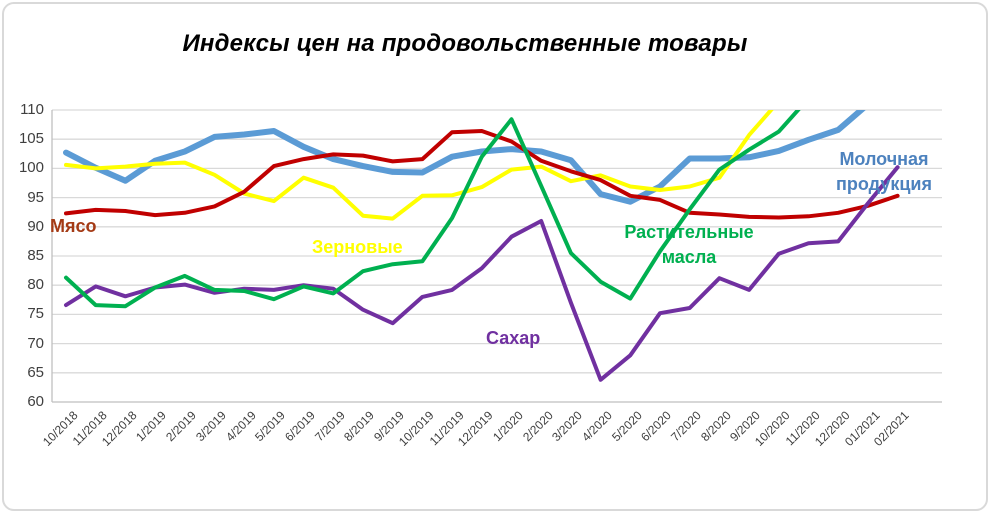 This screenshot has width=990, height=513. Describe the element at coordinates (465, 43) in the screenshot. I see `chart-title: Индексы цен на продовольственные товары` at that location.